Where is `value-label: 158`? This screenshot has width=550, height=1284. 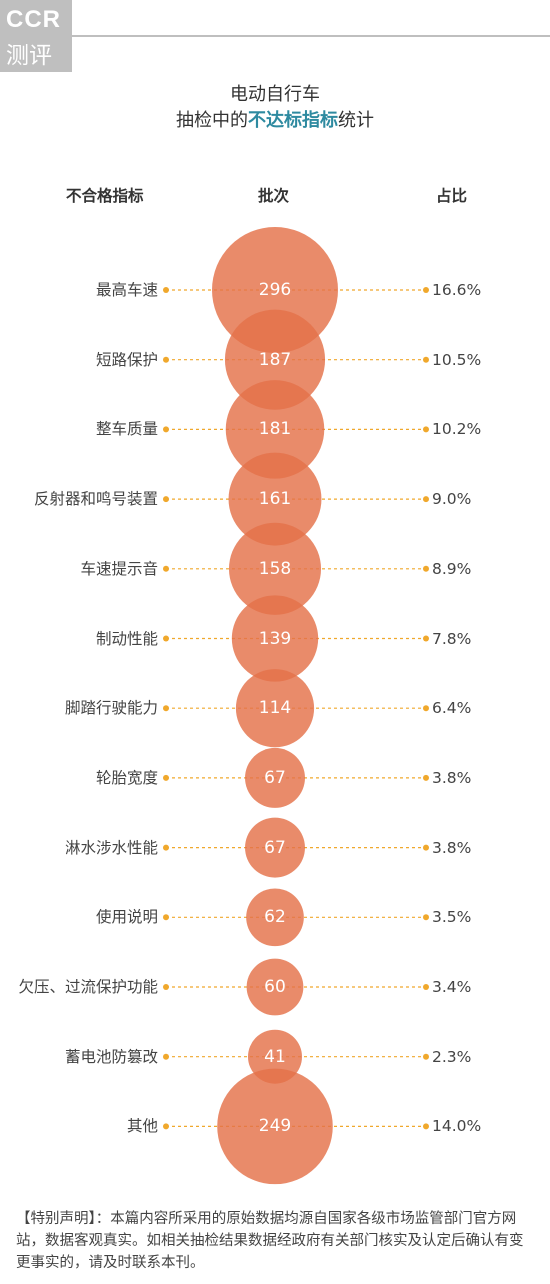
value-label: 158 is located at coordinates (275, 568).